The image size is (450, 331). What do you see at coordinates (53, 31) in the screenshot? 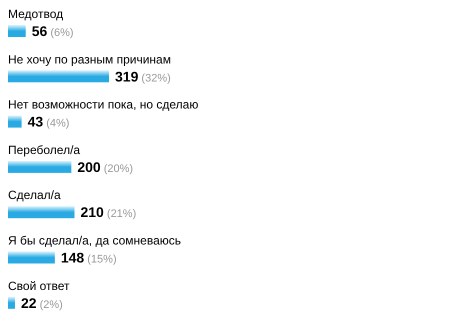
I see `data-label: 56 (6%)` at bounding box center [53, 31].